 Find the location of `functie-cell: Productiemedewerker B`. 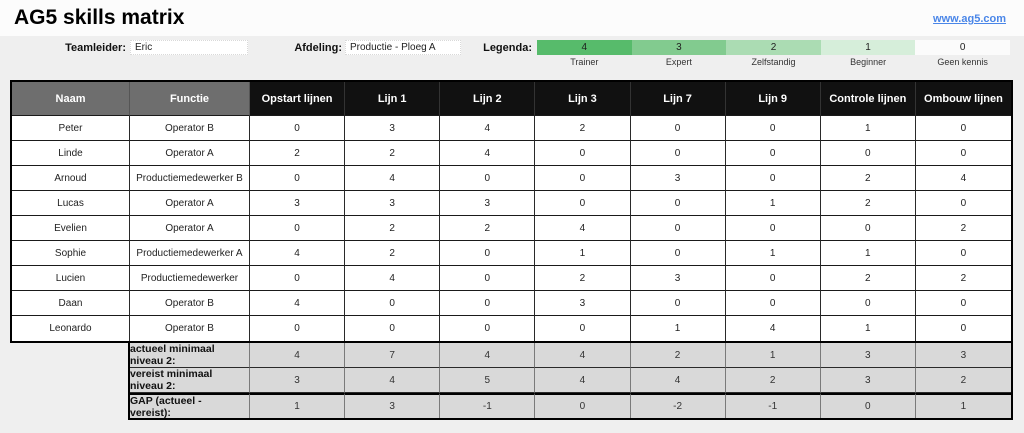

functie-cell: Productiemedewerker B is located at coordinates (190, 178).